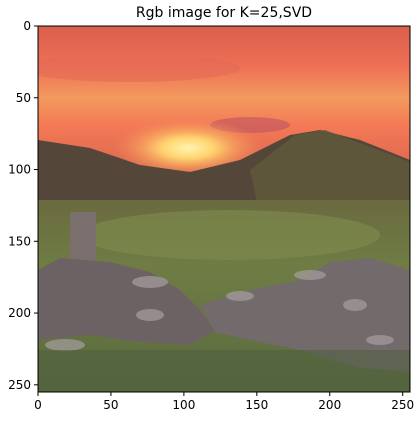  Describe the element at coordinates (224, 402) in the screenshot. I see `x-axis-ticks: 0 50 100 150 200 250` at that location.